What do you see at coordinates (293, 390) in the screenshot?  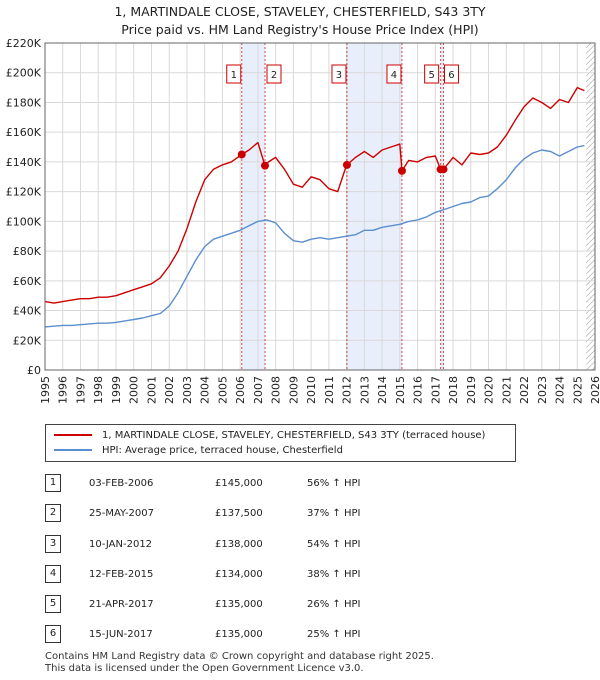 I see `x-tick-label: 2009` at bounding box center [293, 390].